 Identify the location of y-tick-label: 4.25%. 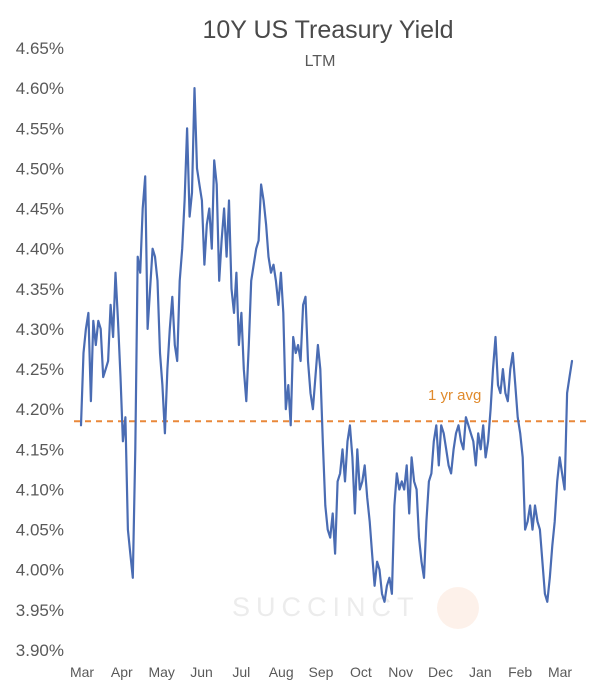
(40, 369).